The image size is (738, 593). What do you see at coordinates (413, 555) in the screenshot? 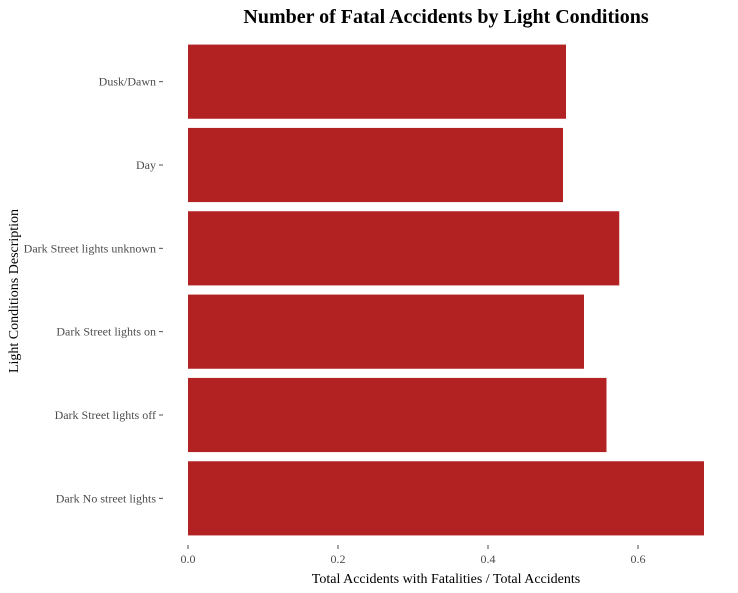
I see `x-axis: 0.0 0.2 0.4 0.6` at bounding box center [413, 555].